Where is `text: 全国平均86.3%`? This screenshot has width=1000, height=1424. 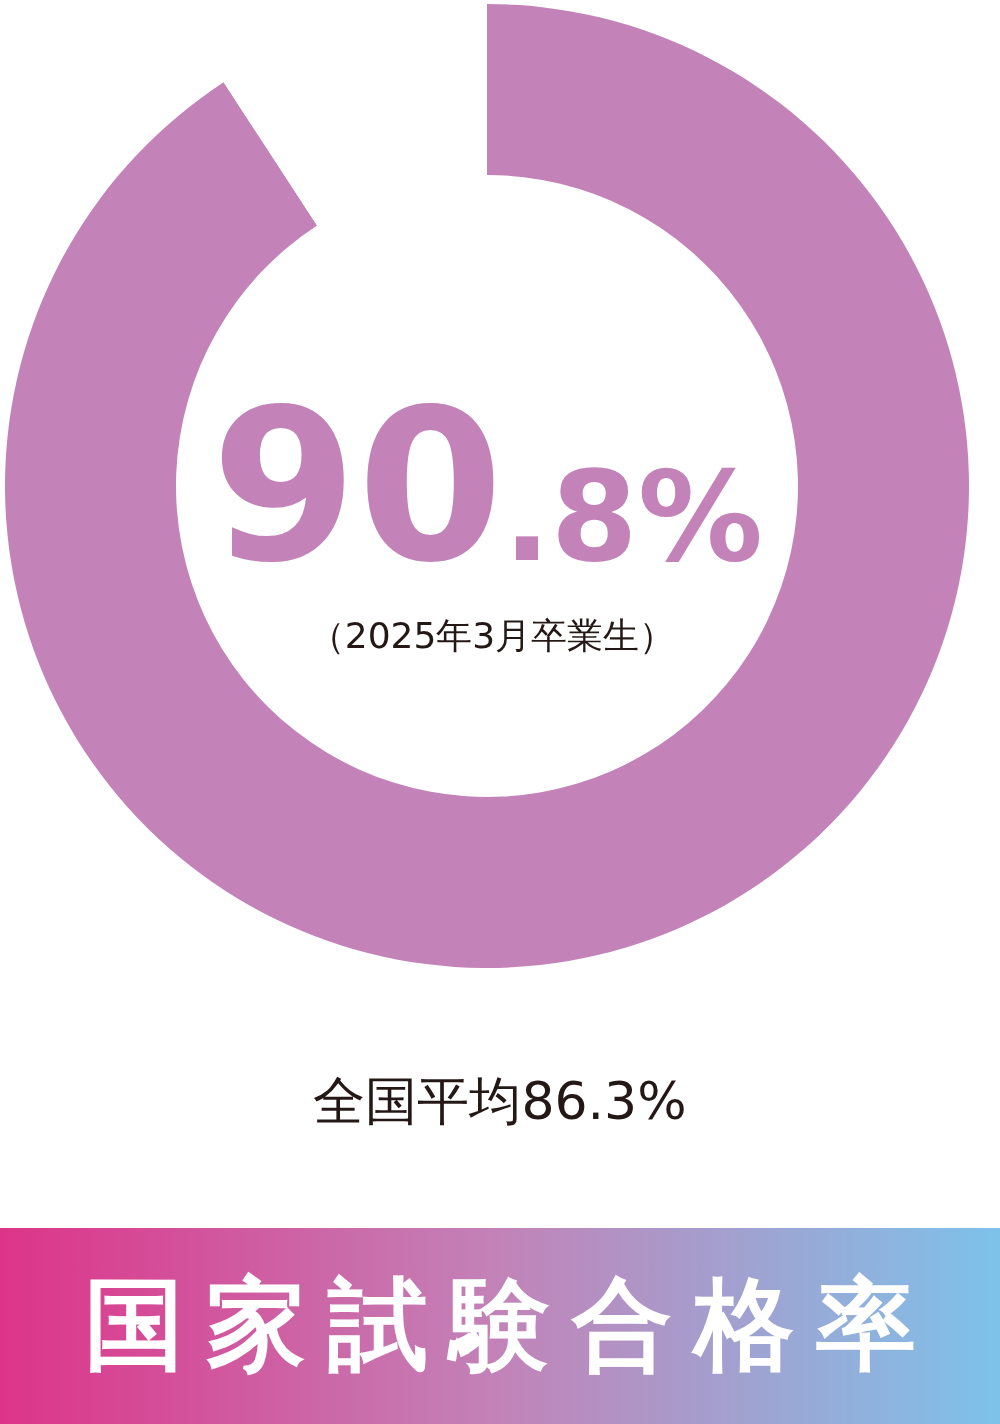 text: 全国平均86.3% is located at coordinates (500, 1101).